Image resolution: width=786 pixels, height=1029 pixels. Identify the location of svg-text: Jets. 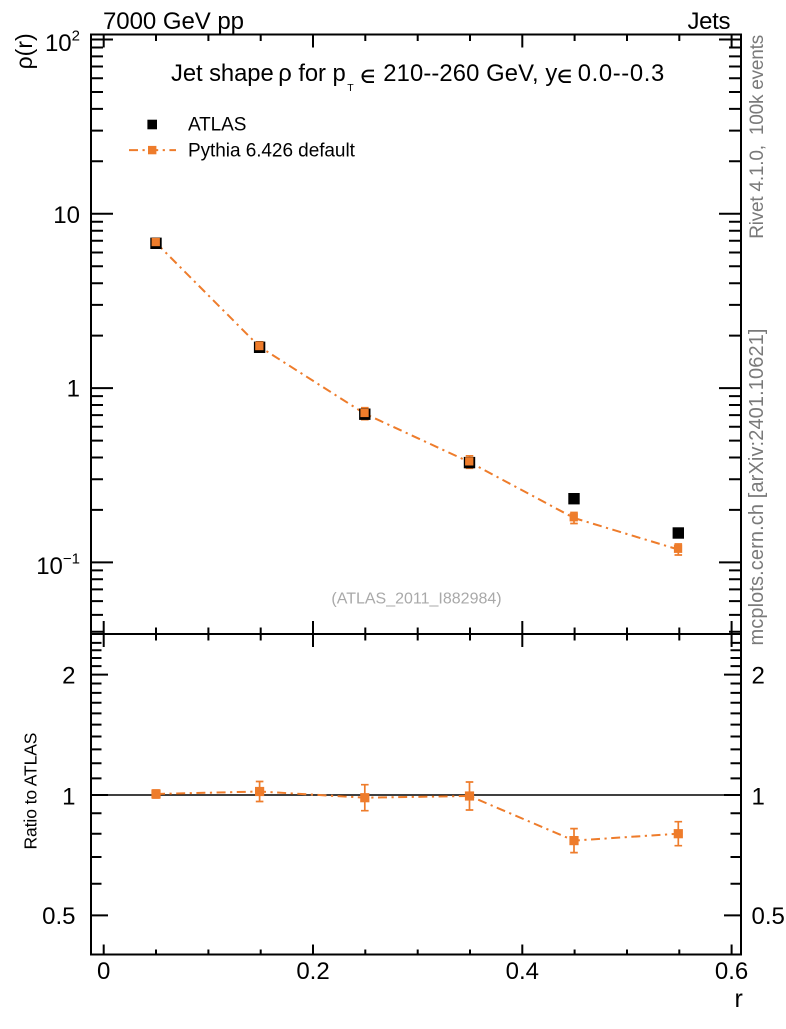
(709, 21).